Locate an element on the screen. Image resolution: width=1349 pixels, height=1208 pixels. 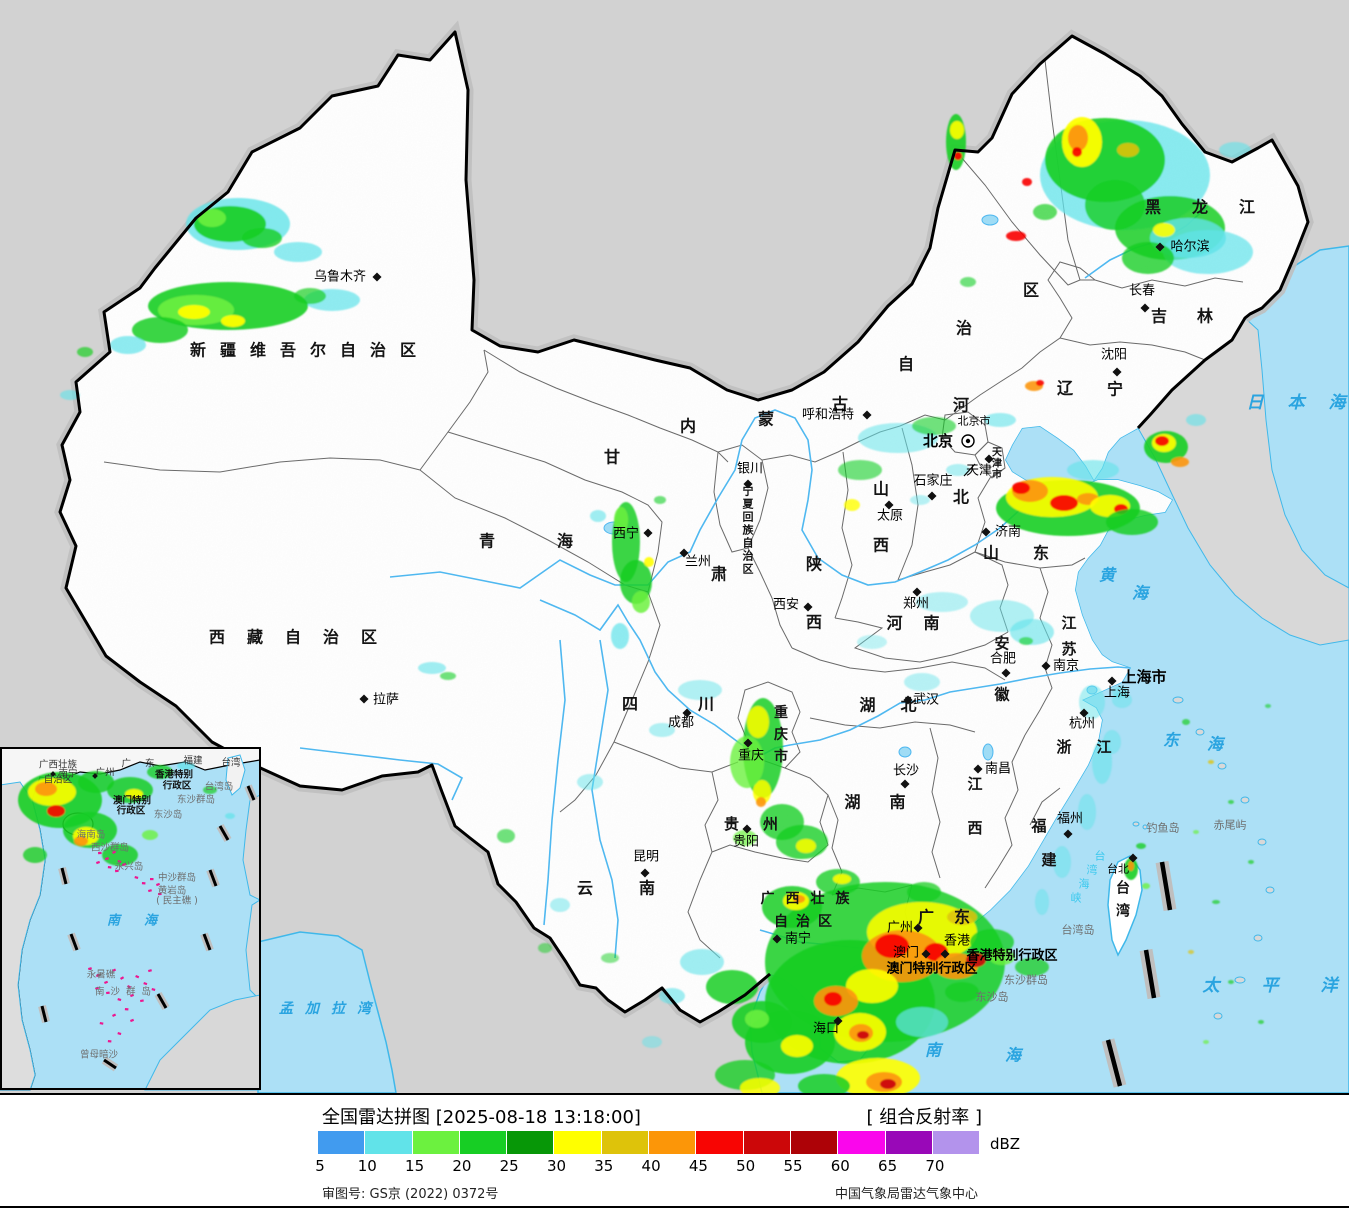
province-label: 江 is located at coordinates (1103, 747).